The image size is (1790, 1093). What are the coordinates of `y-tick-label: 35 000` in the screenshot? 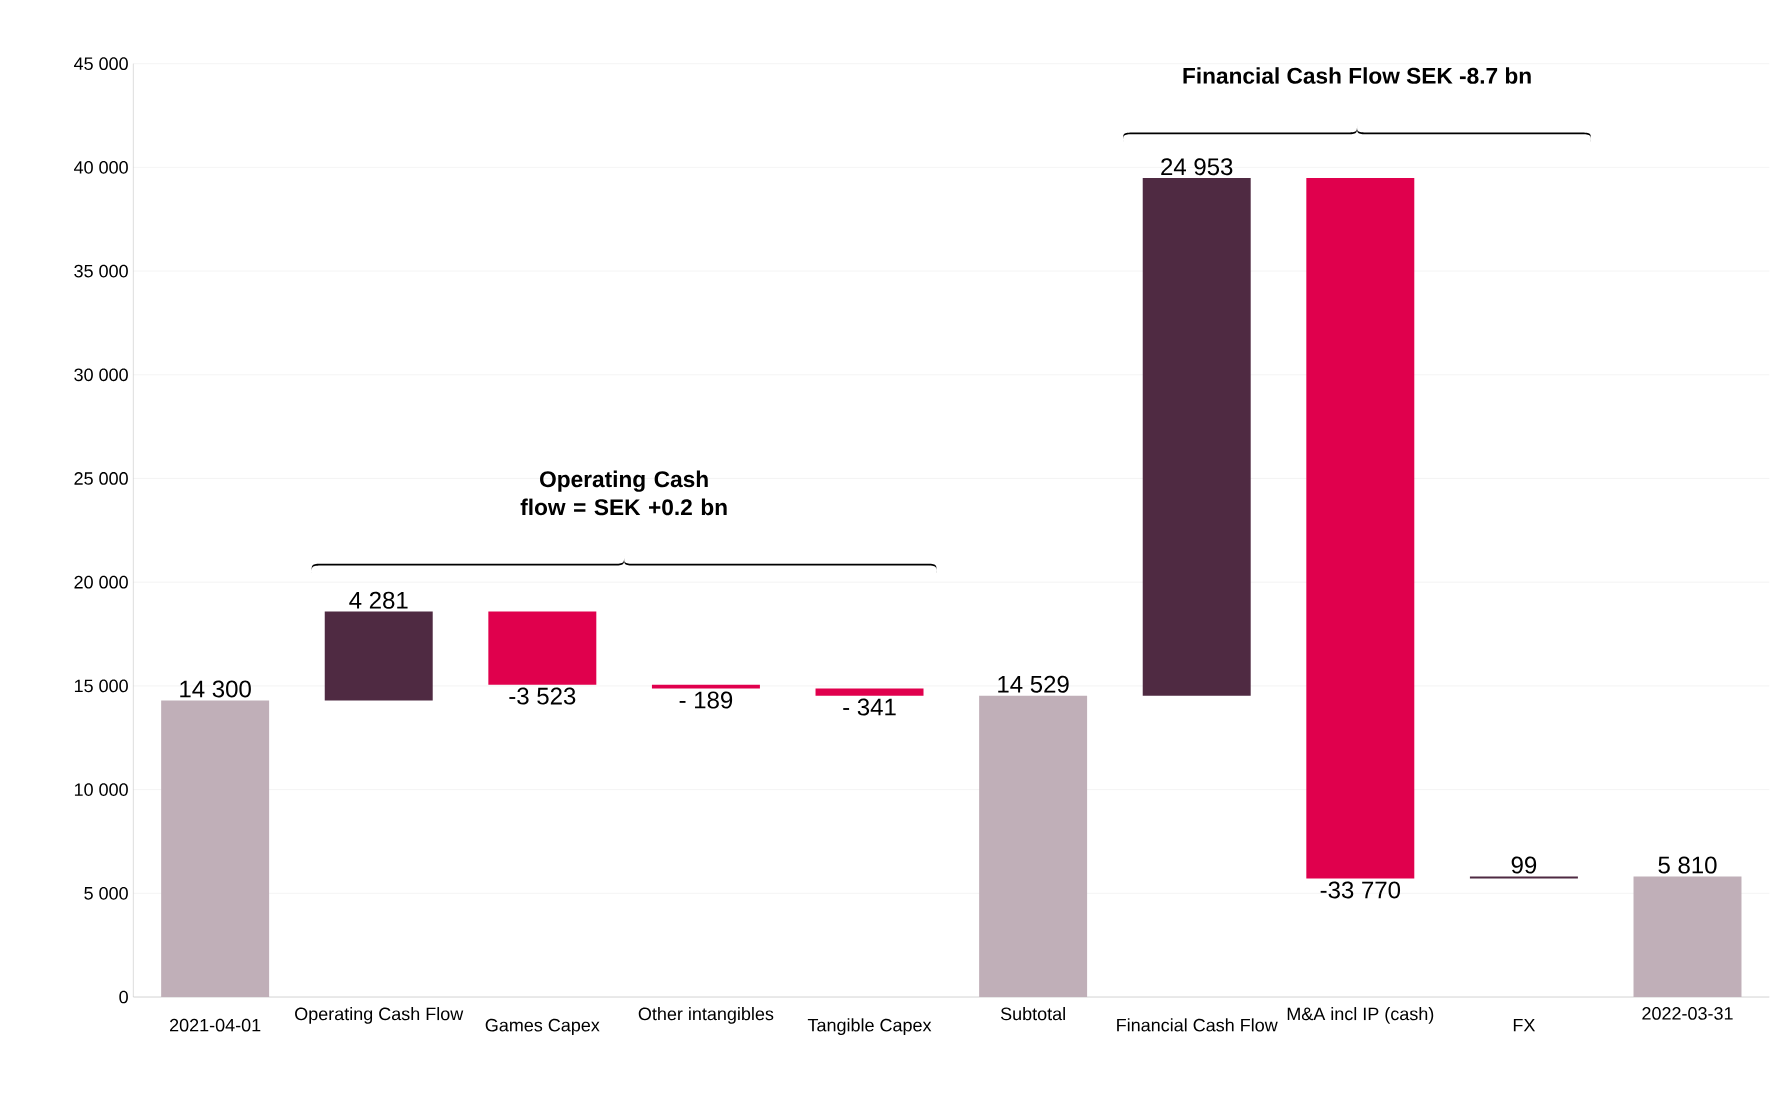 It's located at (101, 271).